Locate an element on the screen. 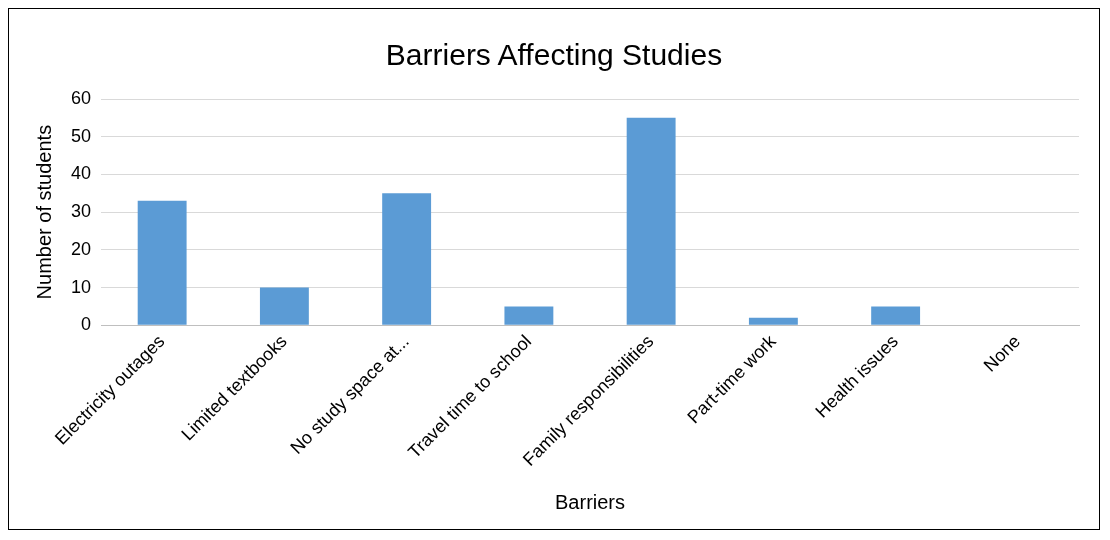 The height and width of the screenshot is (540, 1110). x-axis-title: Barriers is located at coordinates (590, 501).